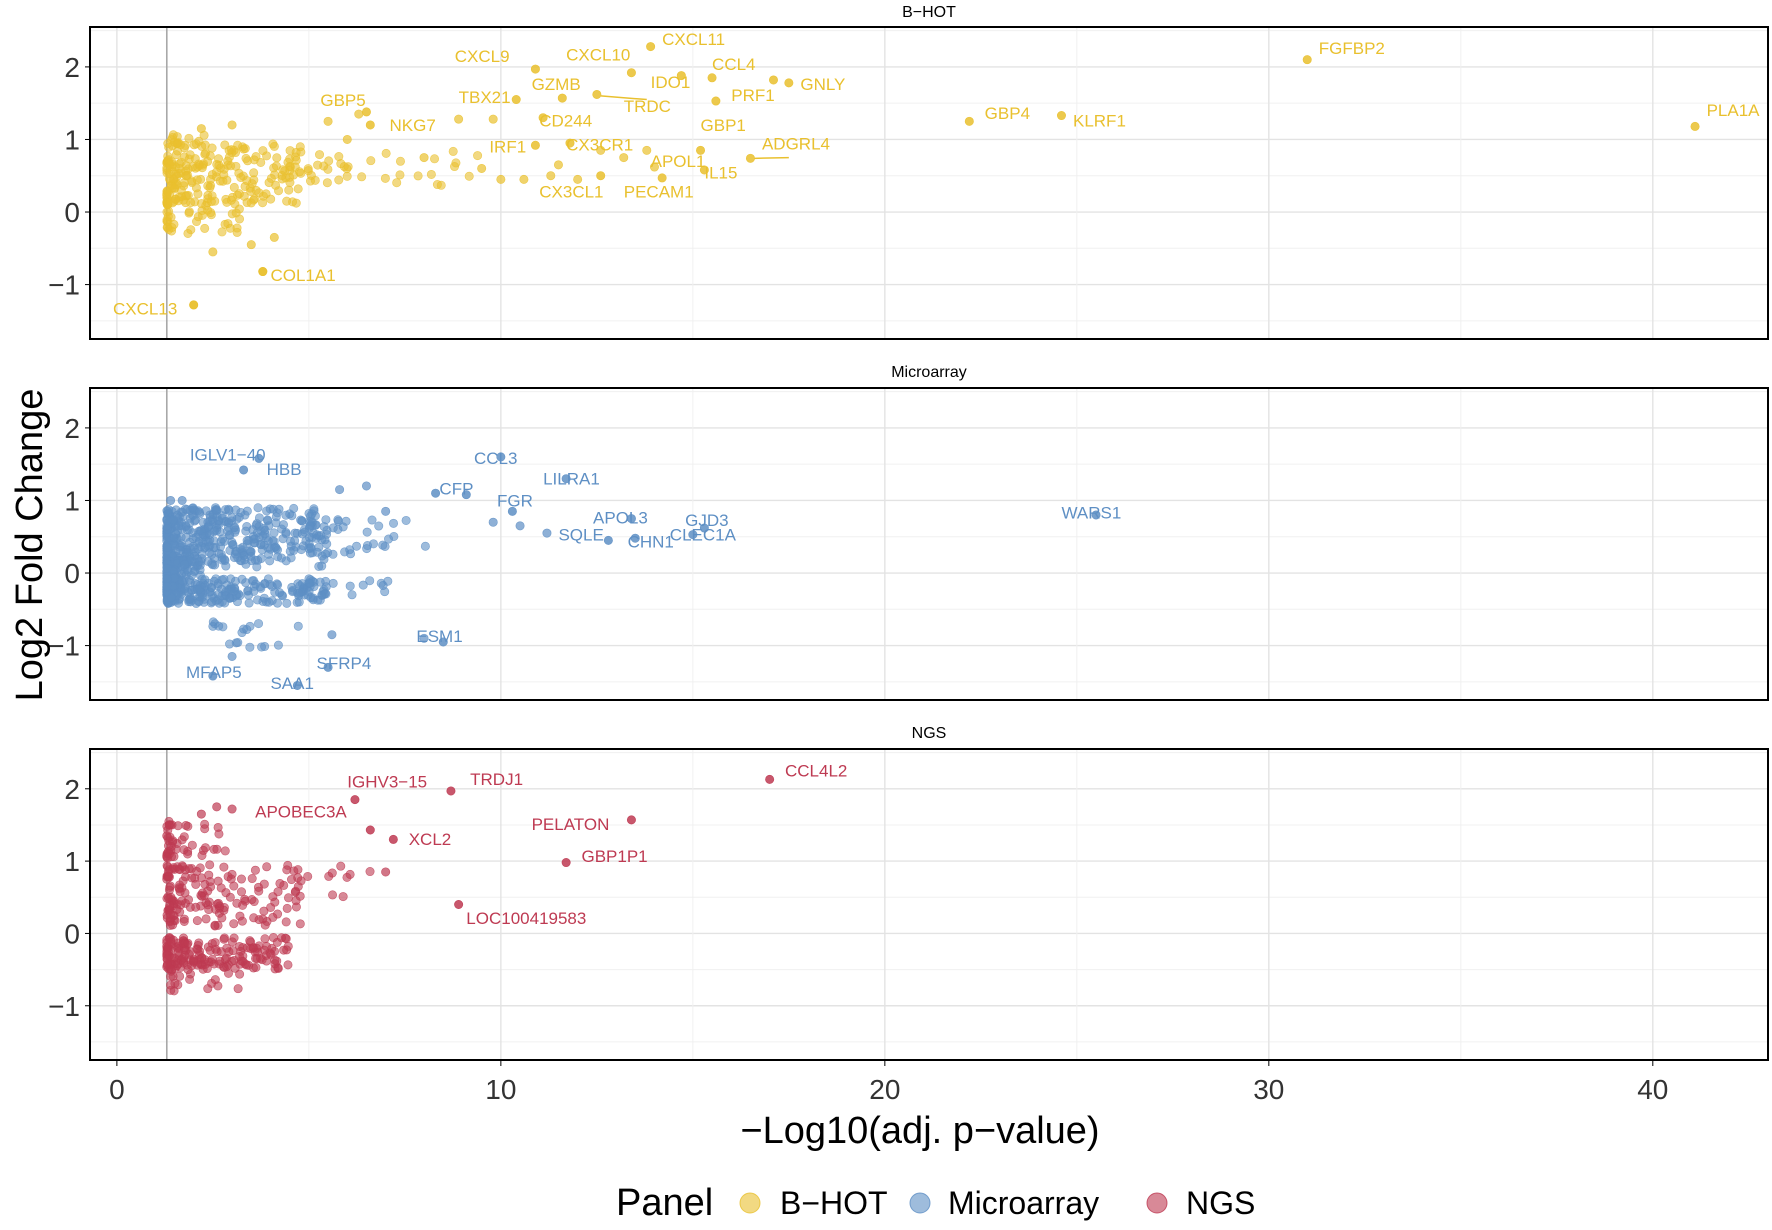  What do you see at coordinates (495, 458) in the screenshot?
I see `point-label: CCL3` at bounding box center [495, 458].